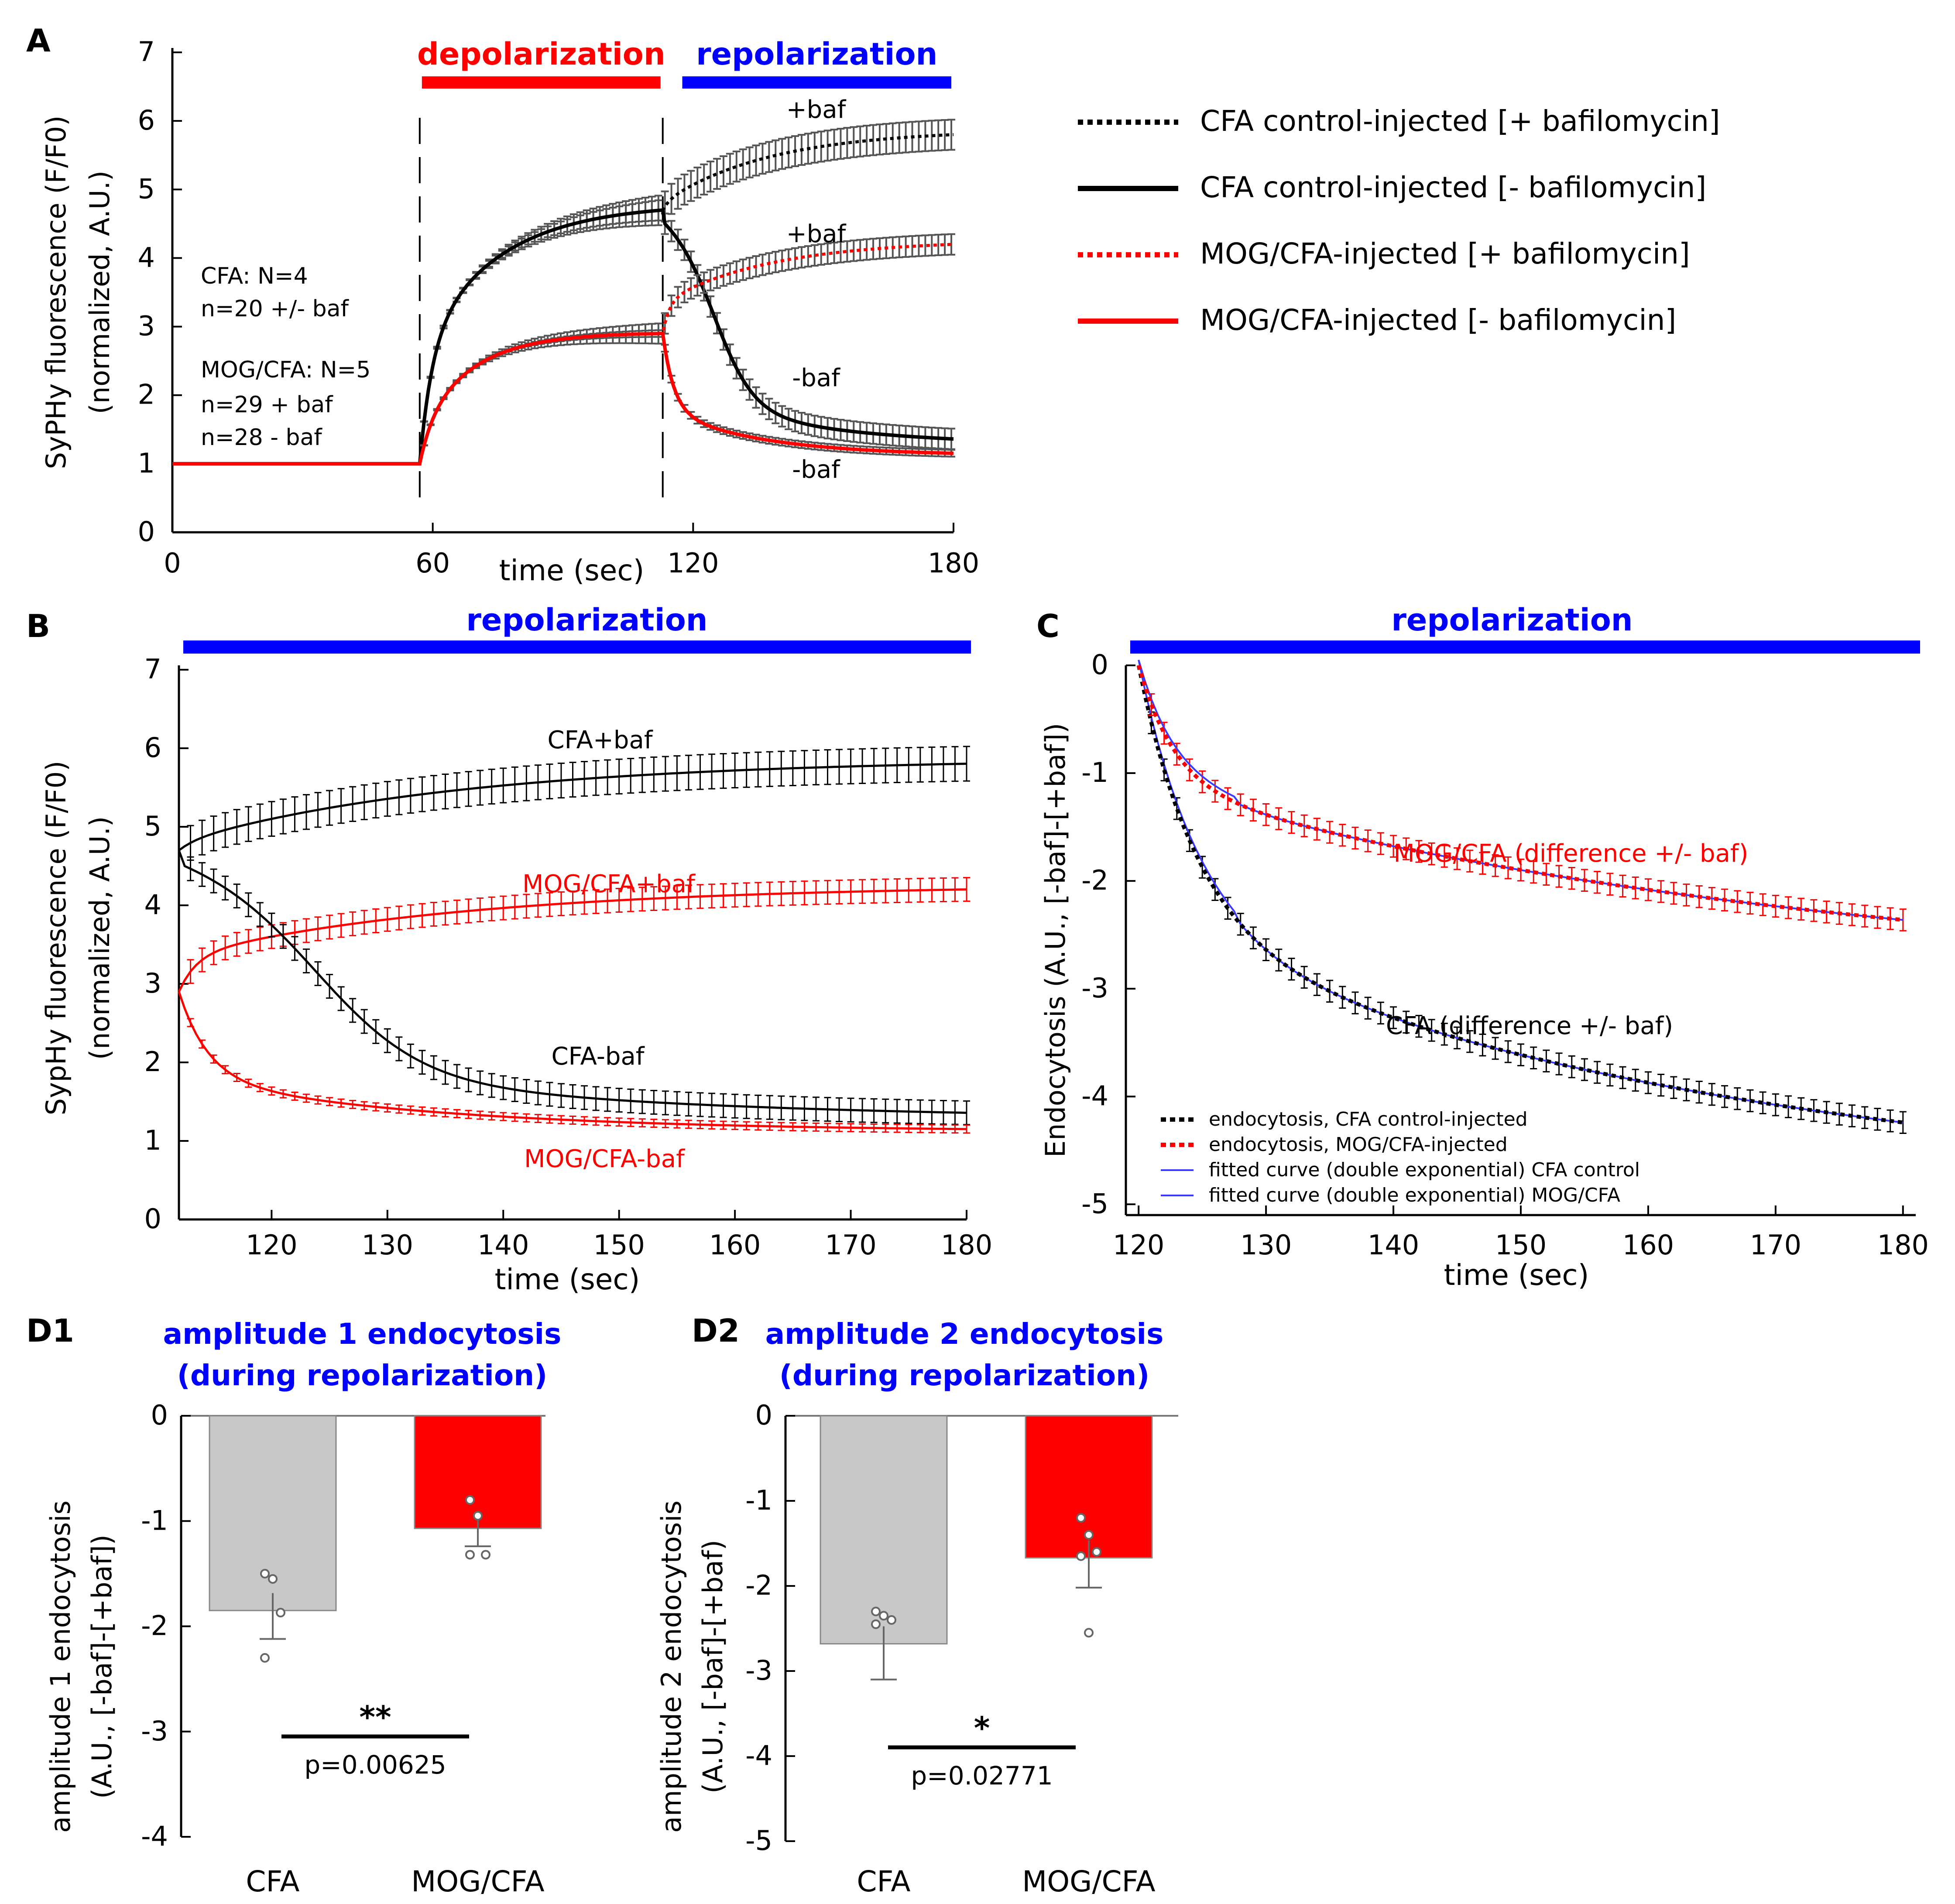  I want to click on curve-label: -baf, so click(816, 469).